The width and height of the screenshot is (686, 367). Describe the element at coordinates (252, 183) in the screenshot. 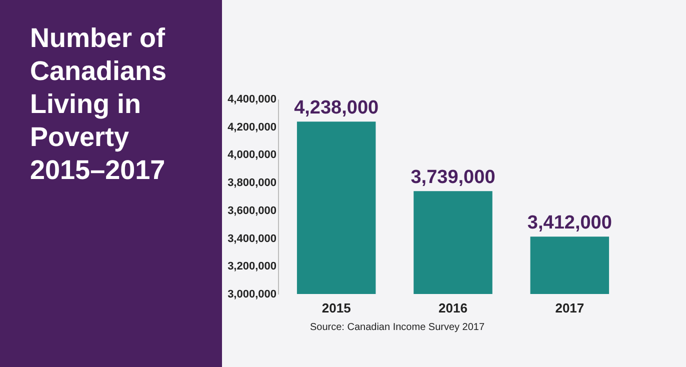

I see `y-tick-label: 3,800,000` at that location.